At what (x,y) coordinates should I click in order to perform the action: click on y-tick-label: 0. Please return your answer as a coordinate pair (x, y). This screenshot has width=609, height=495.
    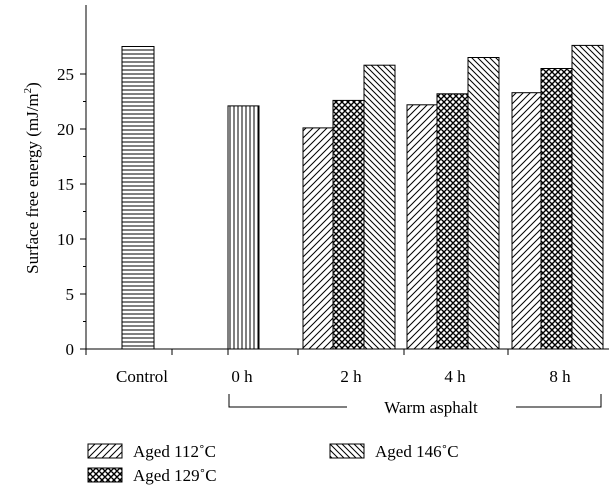
    Looking at the image, I should click on (70, 349).